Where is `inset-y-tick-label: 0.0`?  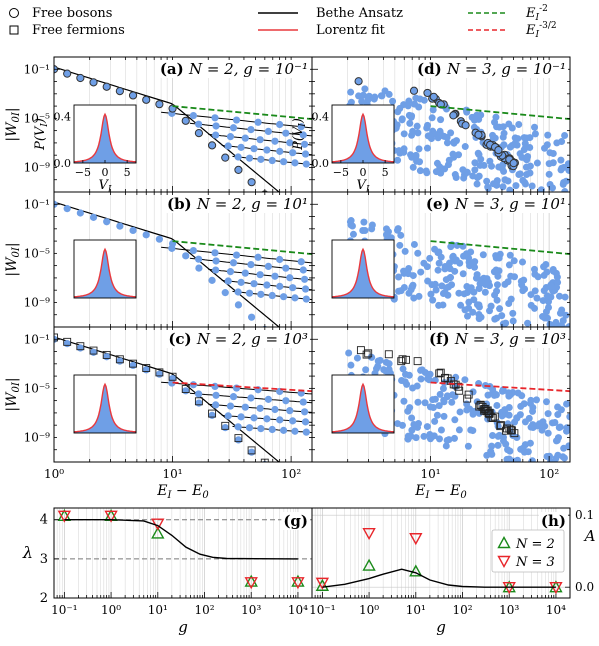 inset-y-tick-label: 0.0 is located at coordinates (63, 163).